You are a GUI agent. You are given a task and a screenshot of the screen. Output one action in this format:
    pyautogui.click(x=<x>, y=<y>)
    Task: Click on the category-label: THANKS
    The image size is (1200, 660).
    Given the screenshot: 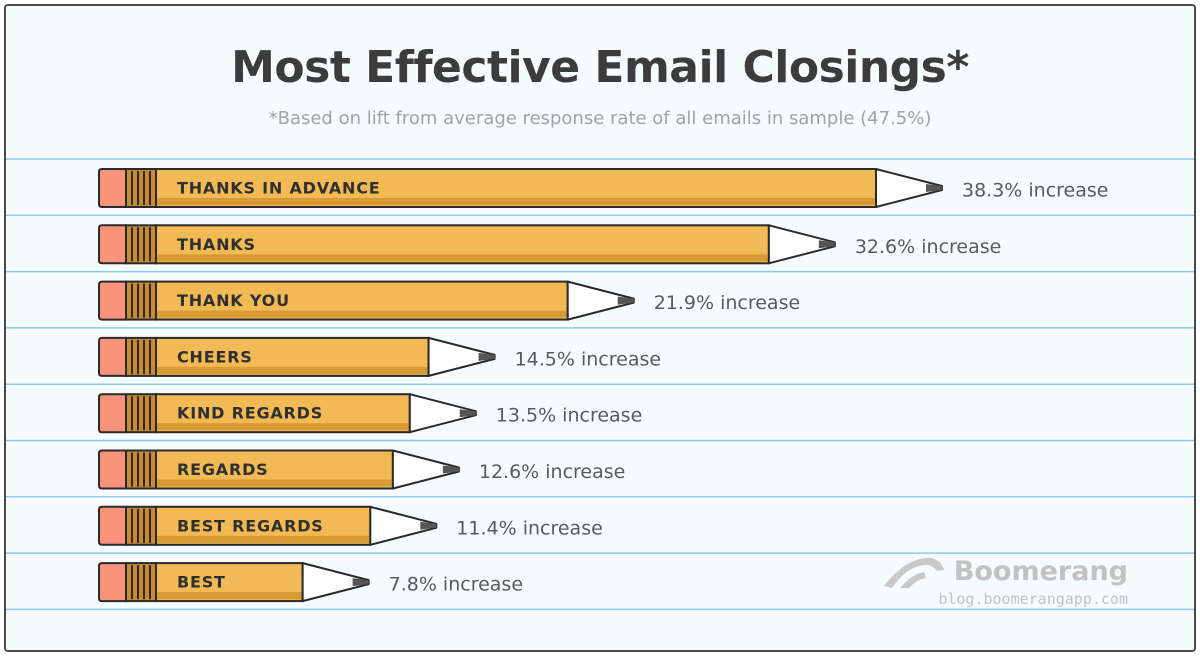 What is the action you would take?
    pyautogui.click(x=216, y=244)
    